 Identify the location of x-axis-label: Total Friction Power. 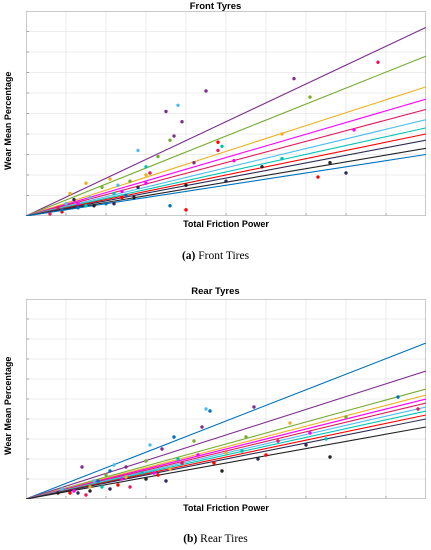
(226, 508).